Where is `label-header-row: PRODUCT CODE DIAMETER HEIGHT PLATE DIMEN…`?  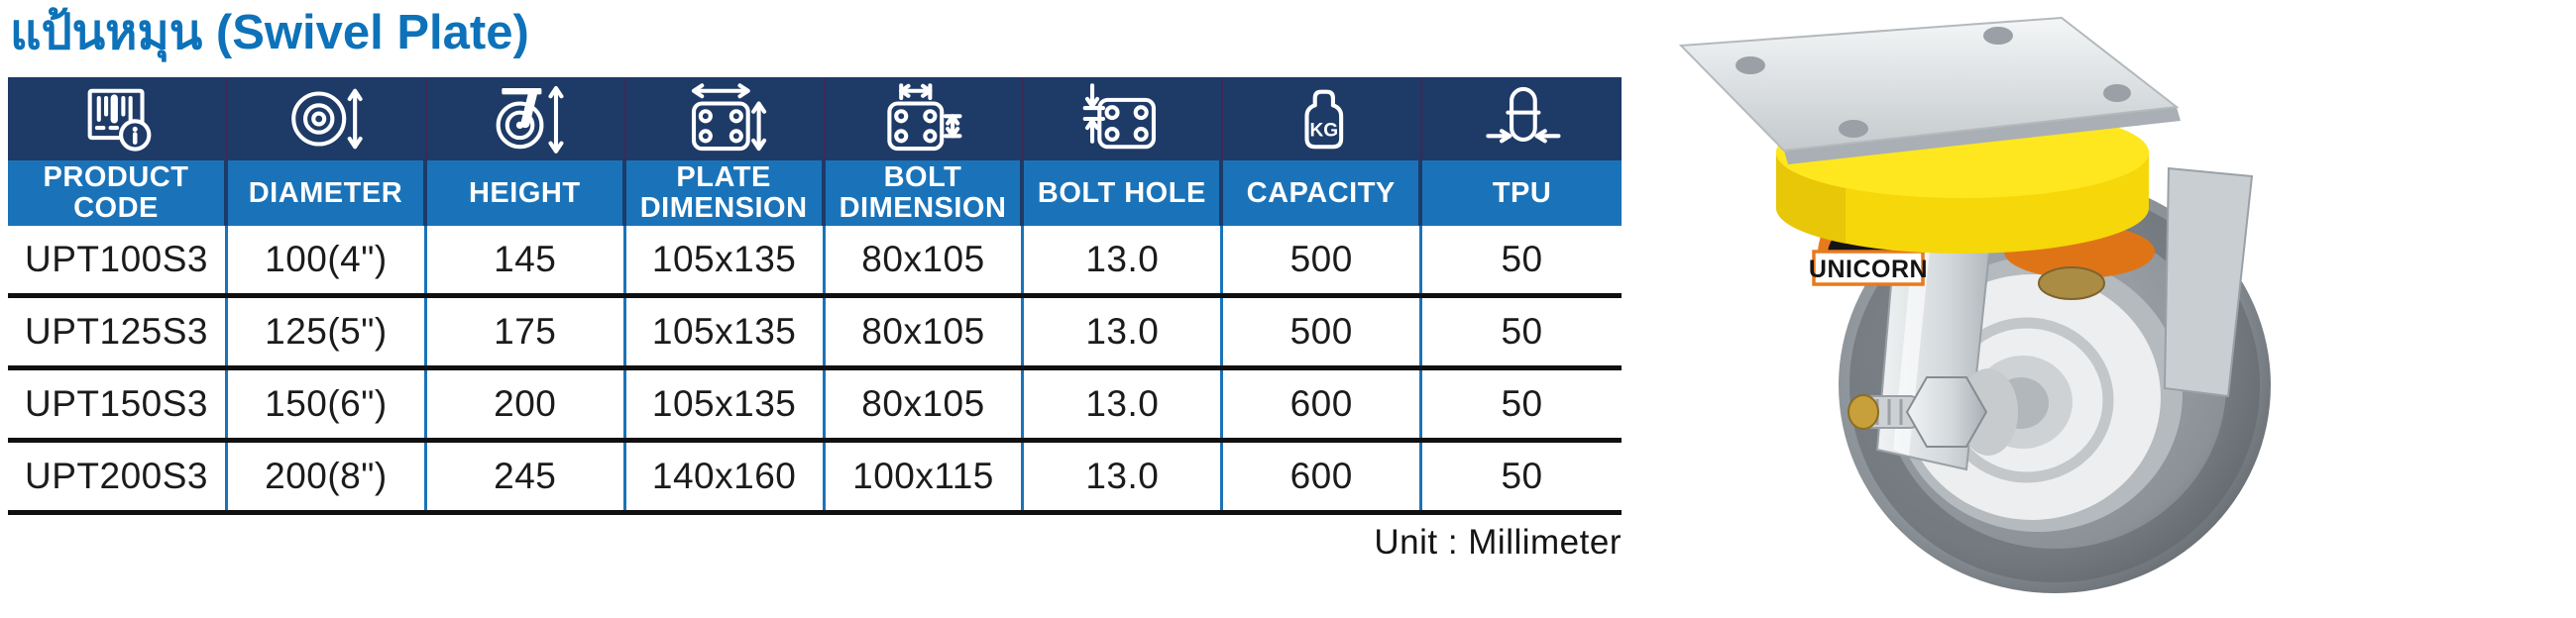
label-header-row: PRODUCT CODE DIAMETER HEIGHT PLATE DIMEN… is located at coordinates (815, 193).